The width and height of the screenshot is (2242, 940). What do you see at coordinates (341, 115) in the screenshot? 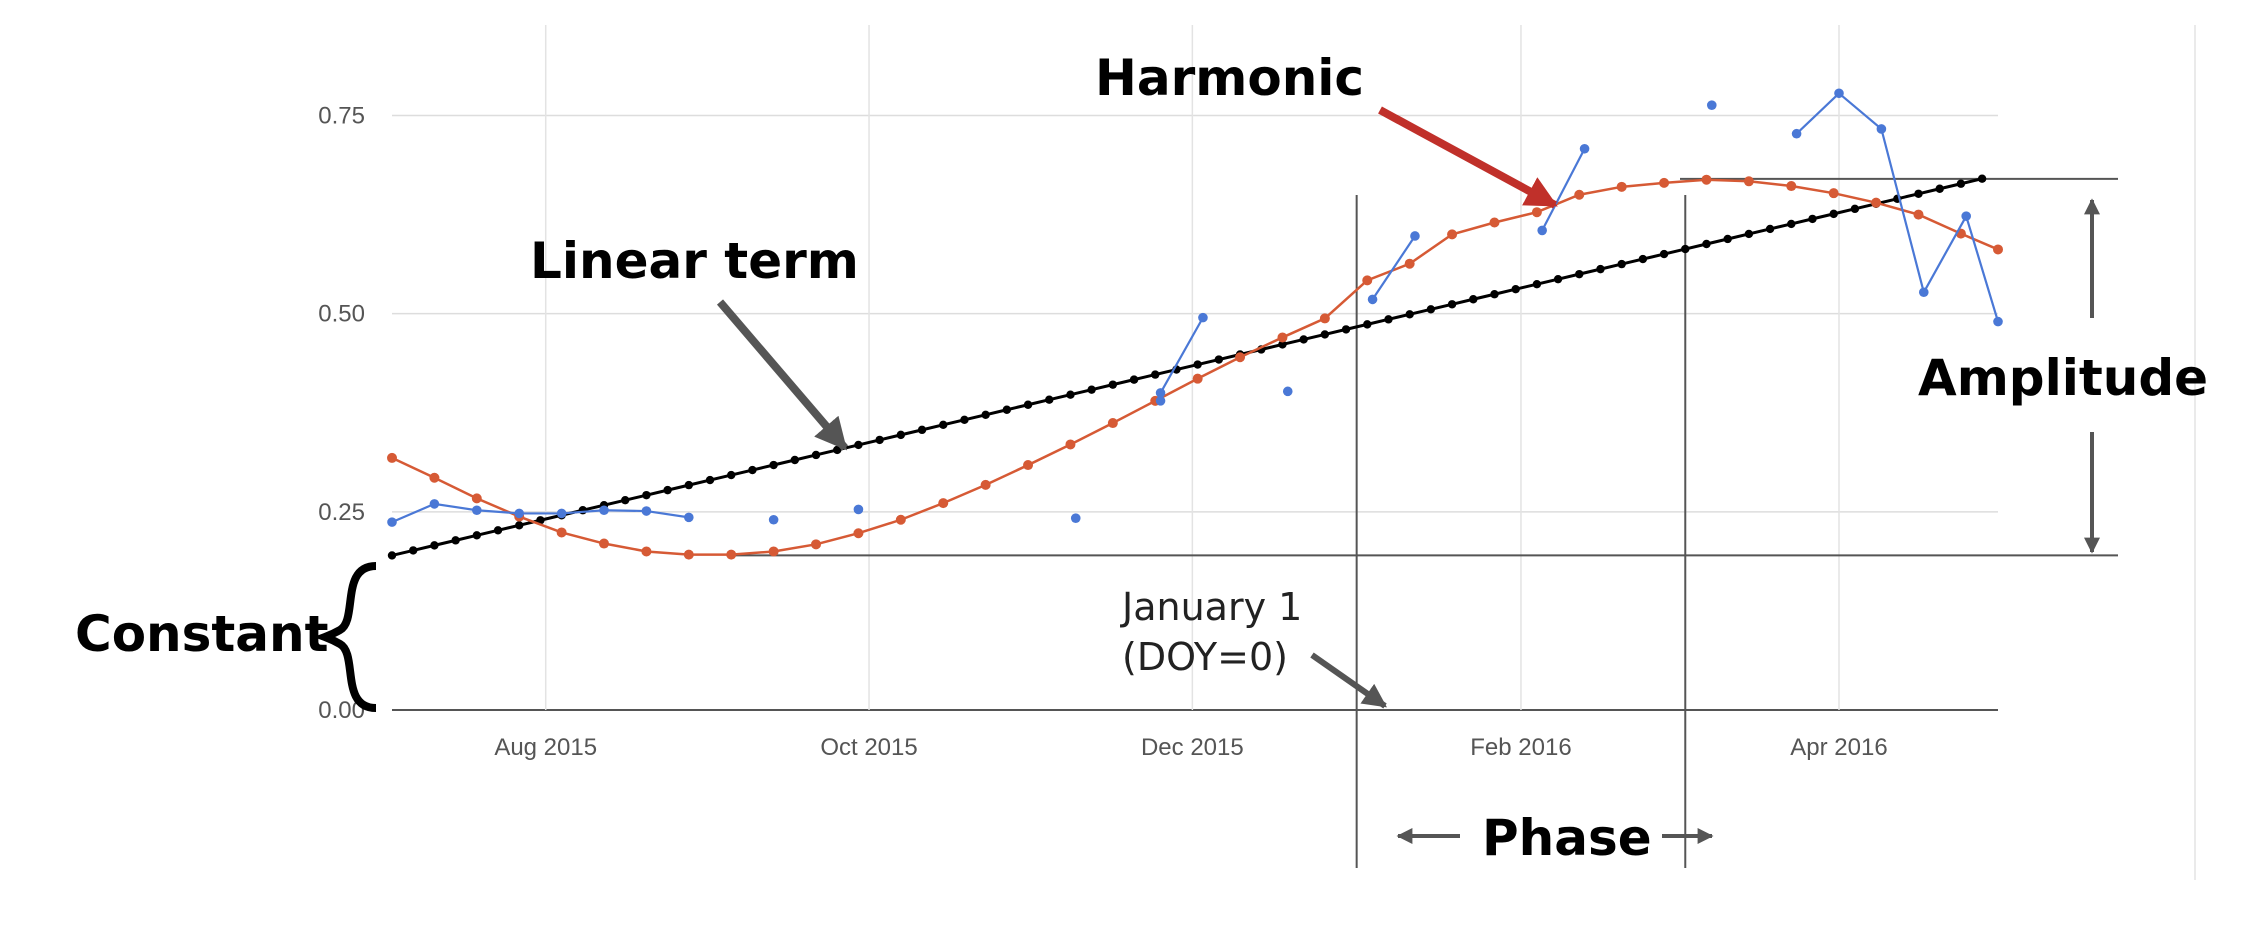
I see `y-tick-label: 0.75` at bounding box center [341, 115].